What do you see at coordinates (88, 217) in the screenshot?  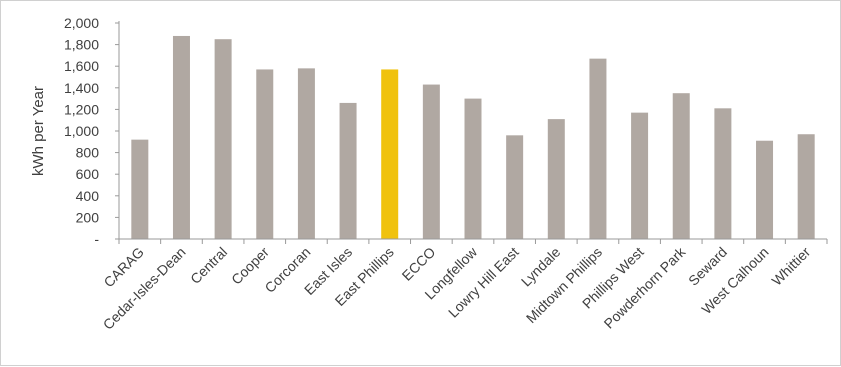 I see `y-tick-label: 200` at bounding box center [88, 217].